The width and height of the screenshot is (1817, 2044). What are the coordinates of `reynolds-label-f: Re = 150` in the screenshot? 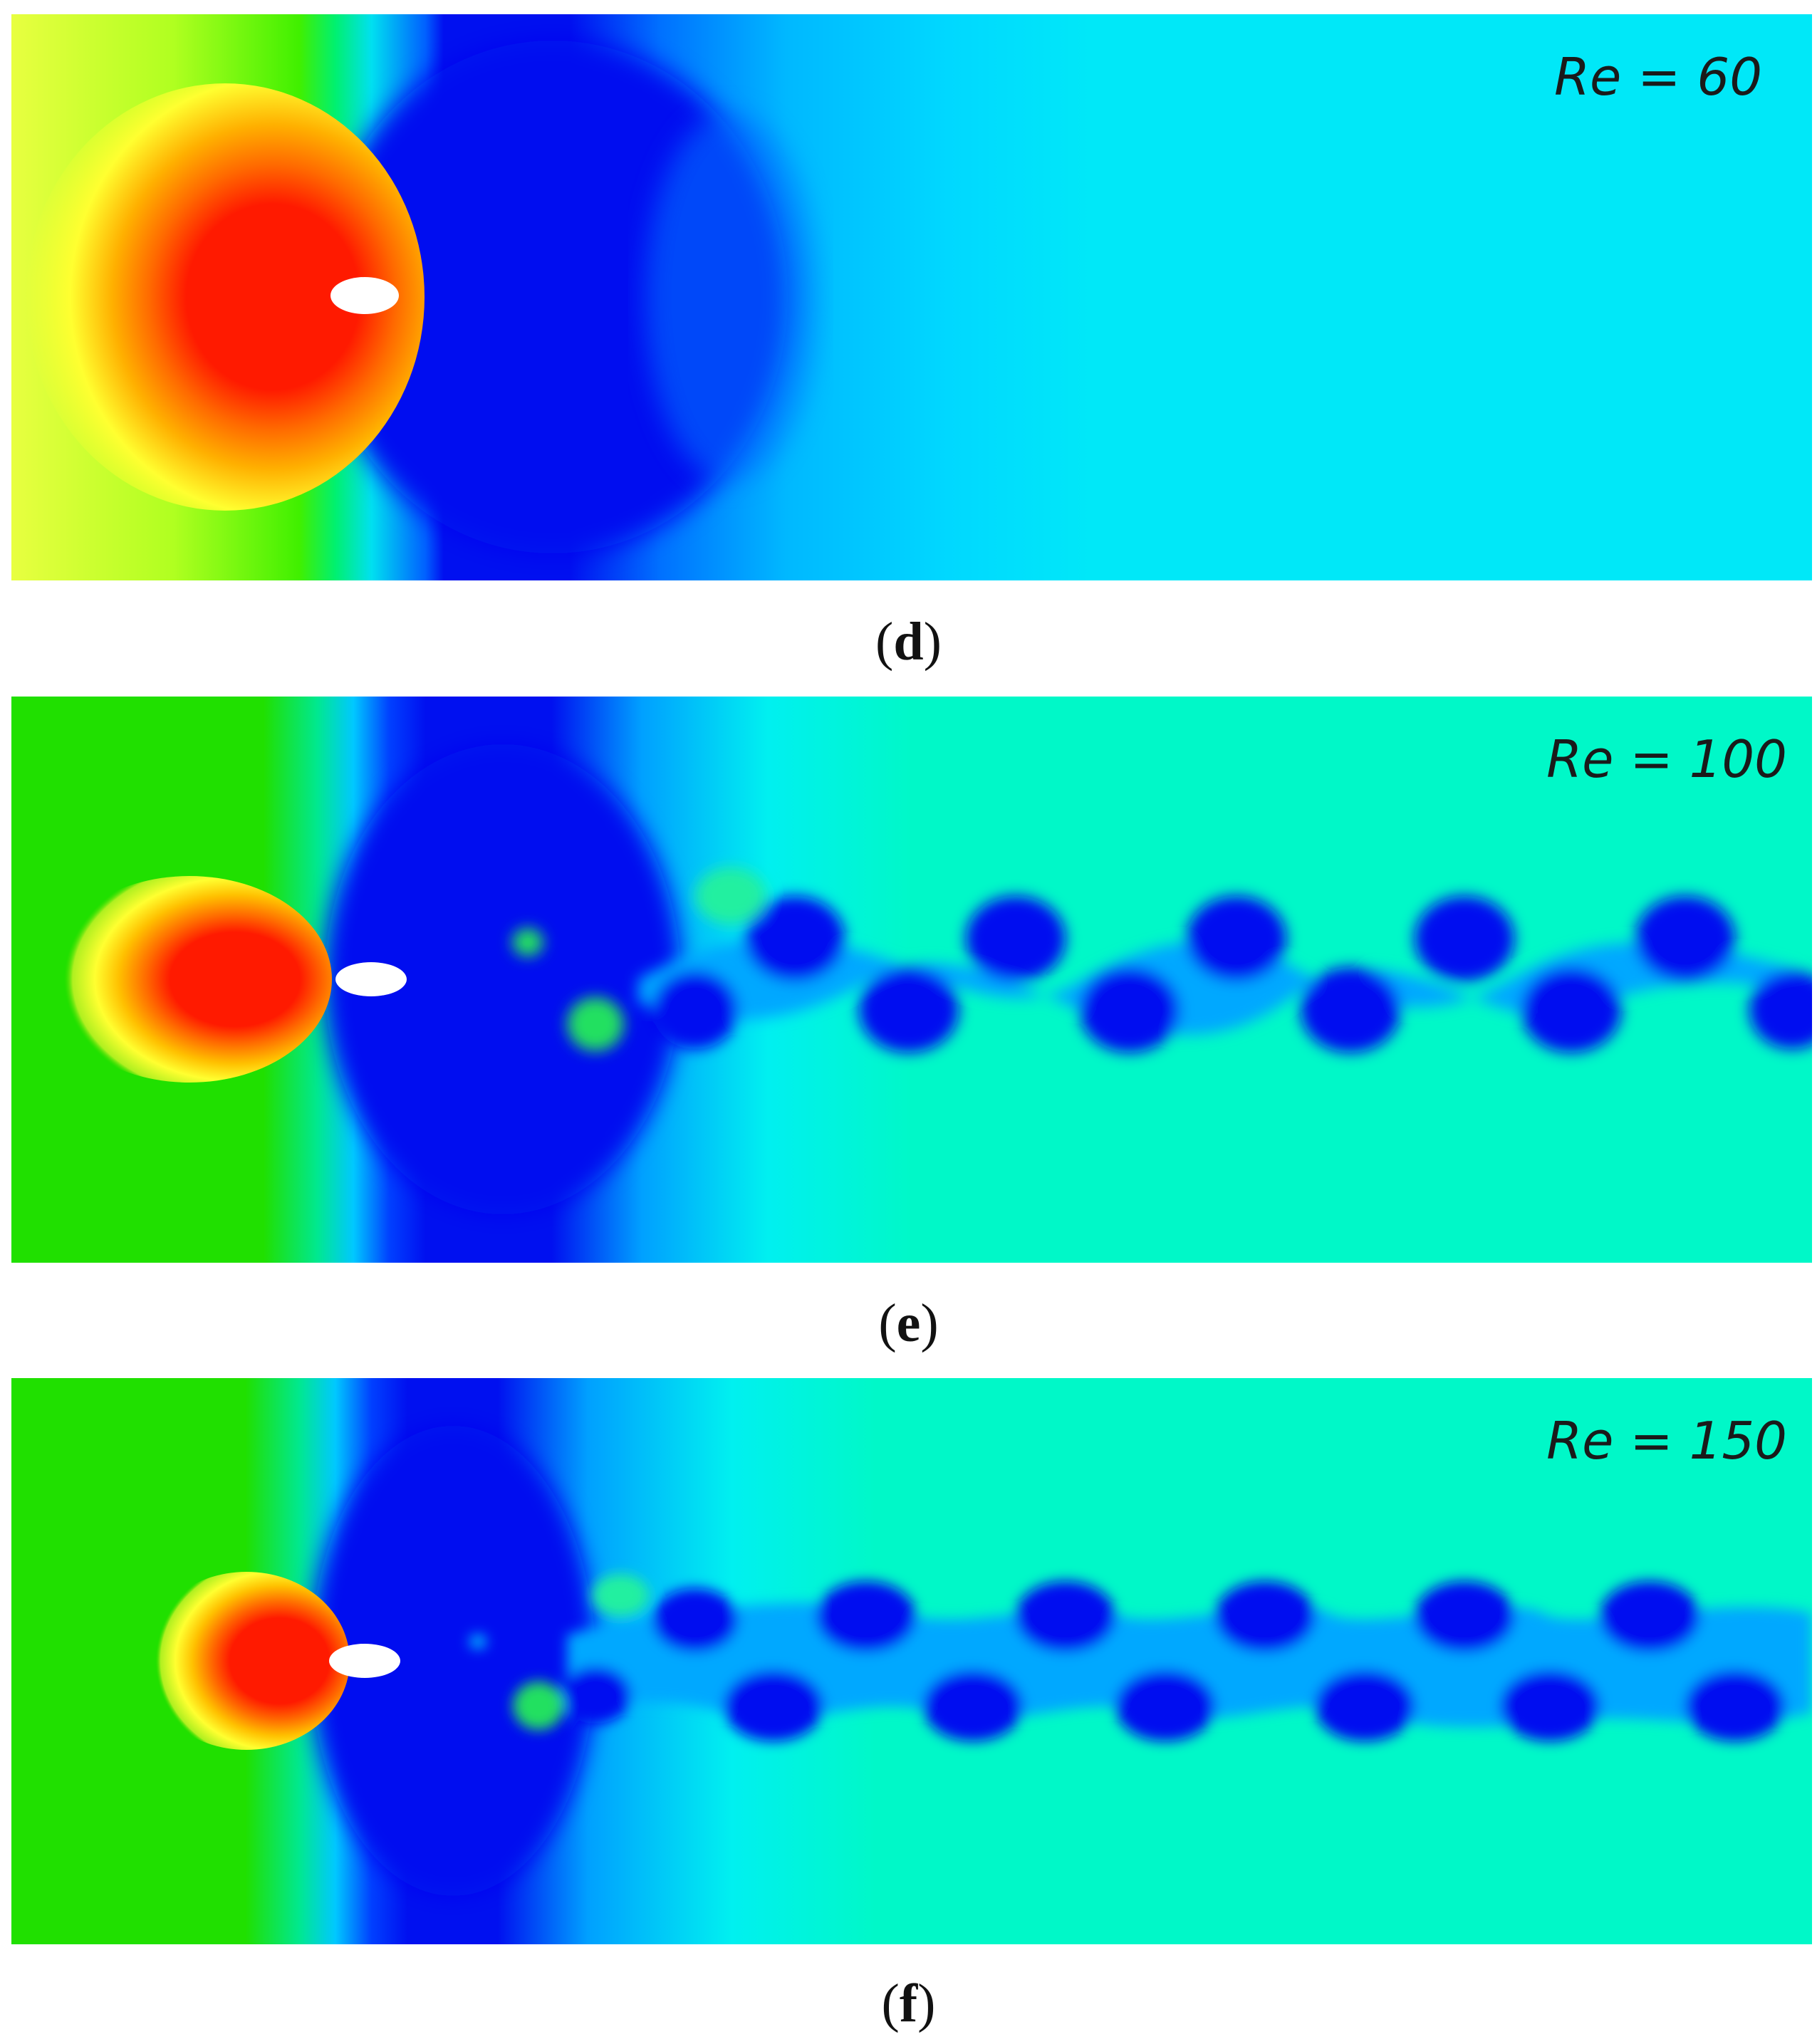 It's located at (1666, 1441).